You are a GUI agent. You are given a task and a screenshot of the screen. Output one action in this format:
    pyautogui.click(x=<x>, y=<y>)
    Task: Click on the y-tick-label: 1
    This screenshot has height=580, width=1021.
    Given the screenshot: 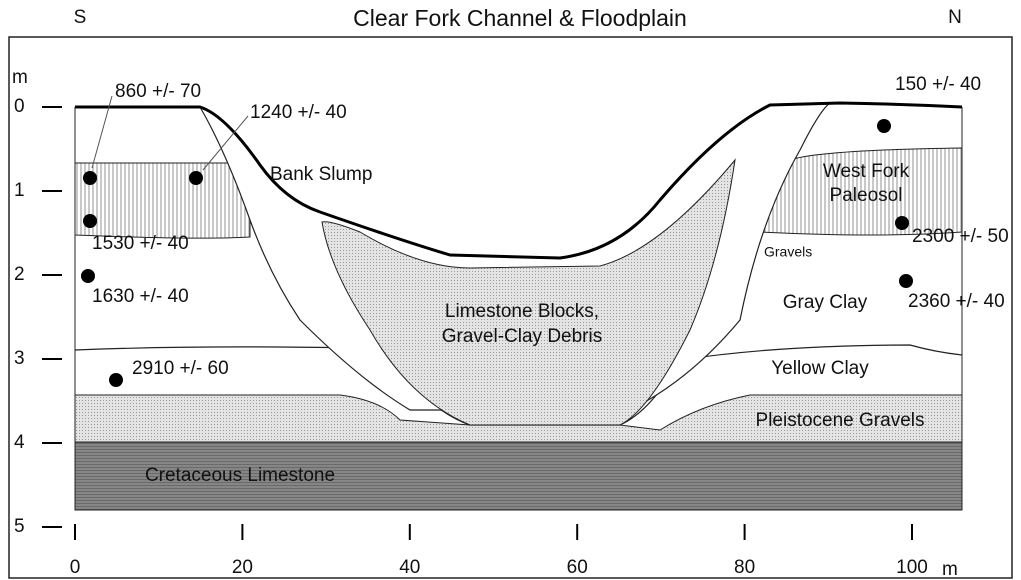 What is the action you would take?
    pyautogui.click(x=19, y=190)
    